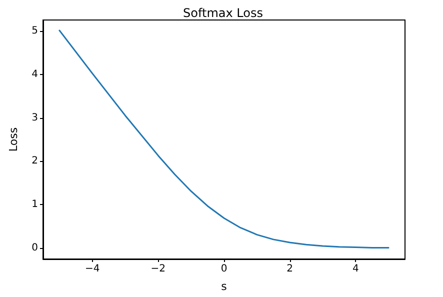 The image size is (443, 297). Describe the element at coordinates (290, 269) in the screenshot. I see `x-tick-label: 2` at that location.